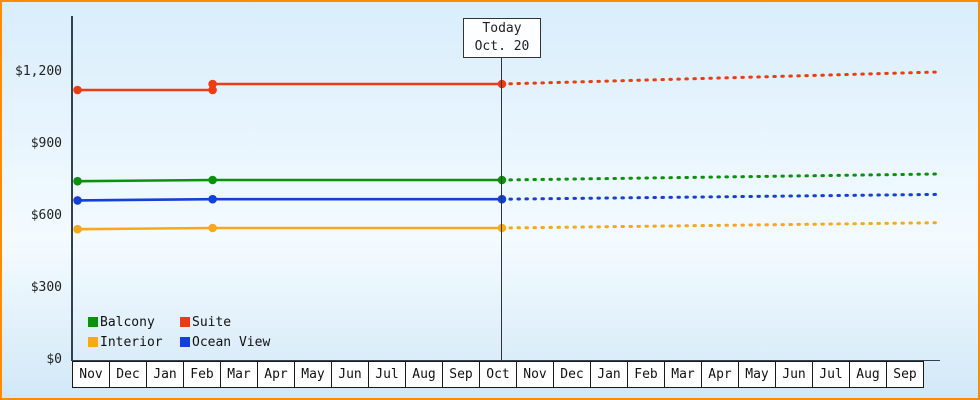 This screenshot has width=980, height=400. What do you see at coordinates (289, 199) in the screenshot?
I see `series-line-ocean-view` at bounding box center [289, 199].